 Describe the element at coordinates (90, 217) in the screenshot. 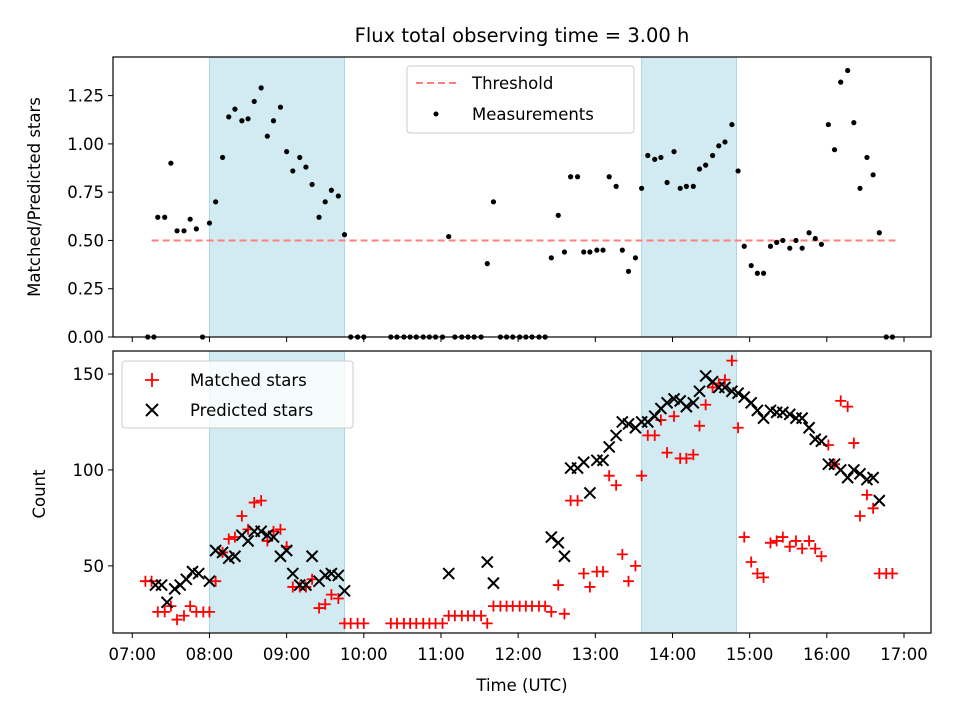

I see `ratio-y-ticks: 0.00 0.25 0.50 0.75 1.00 1.25` at that location.